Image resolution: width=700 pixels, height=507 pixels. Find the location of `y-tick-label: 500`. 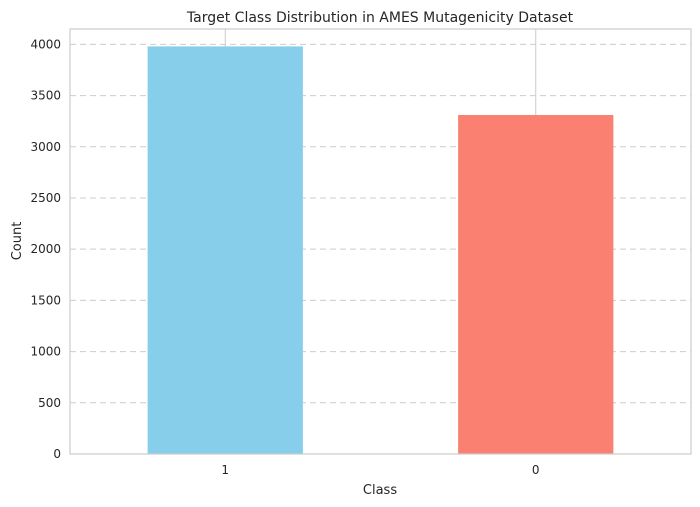

y-tick-label: 500 is located at coordinates (49, 403).